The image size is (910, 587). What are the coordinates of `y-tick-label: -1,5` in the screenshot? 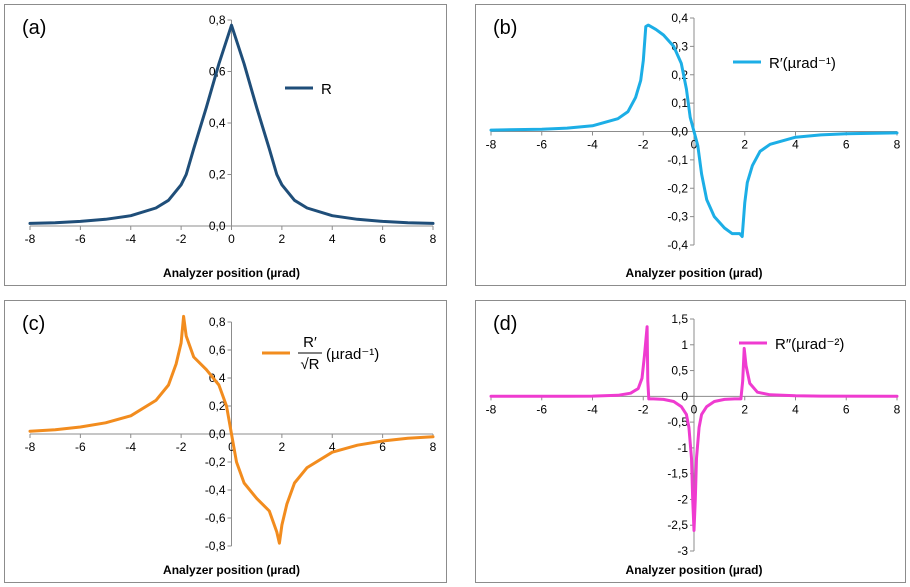 It's located at (677, 474).